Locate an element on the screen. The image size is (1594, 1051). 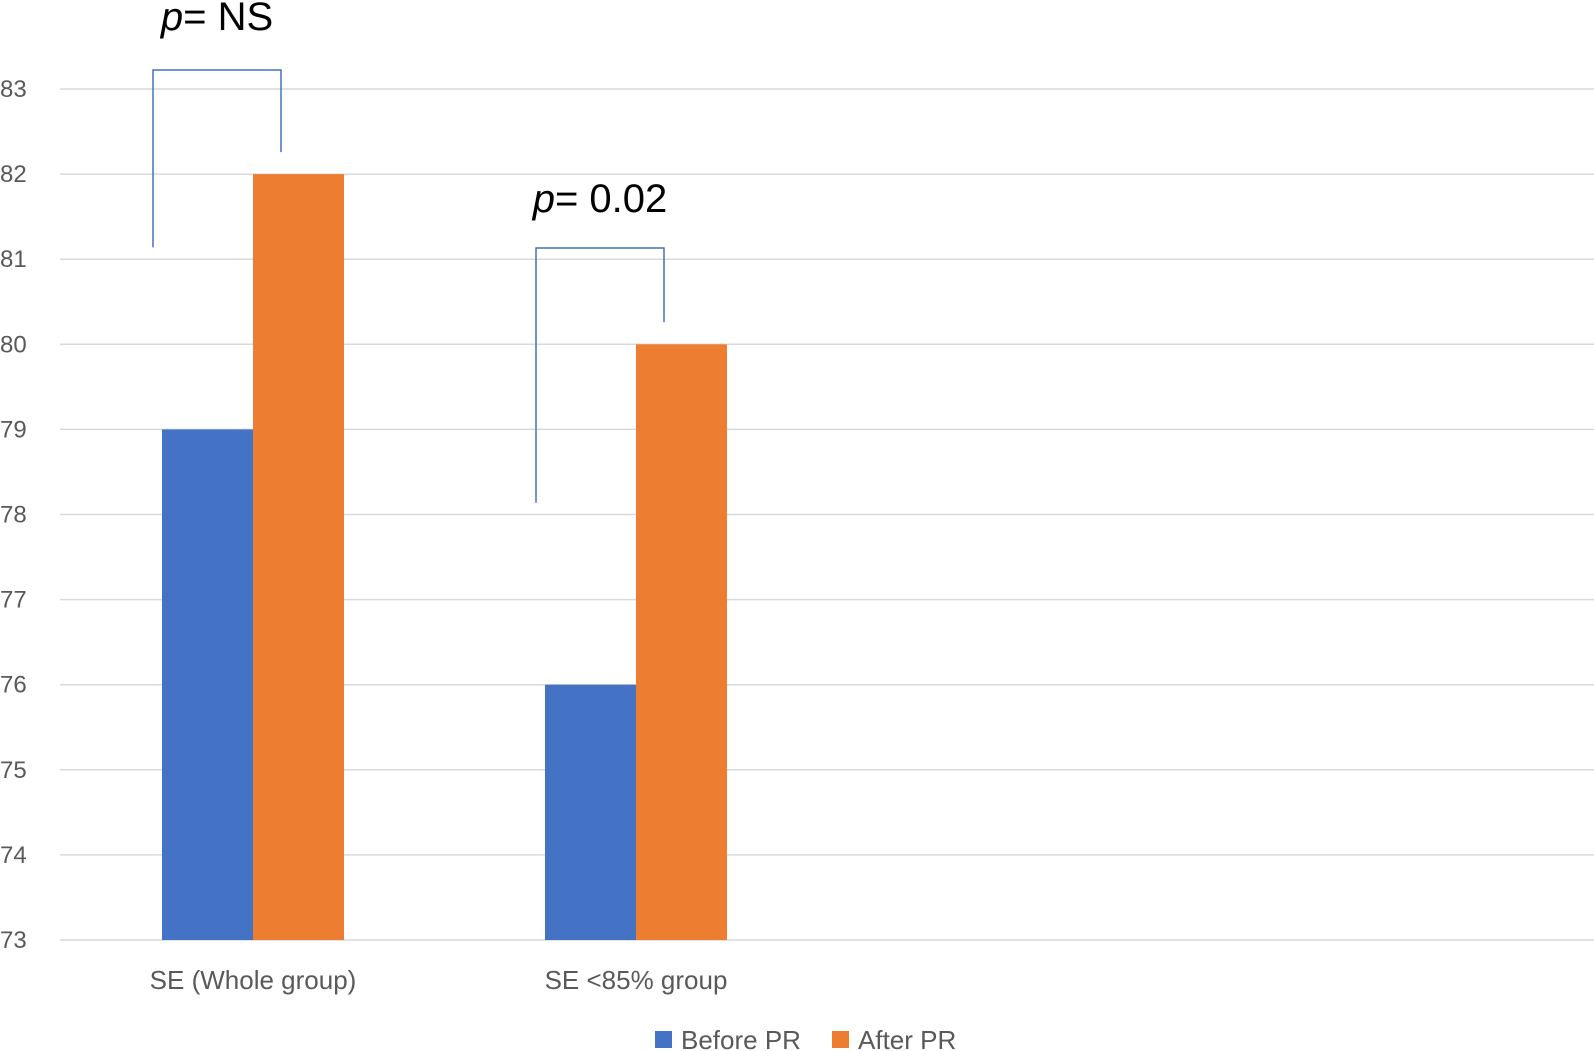
p-value-annotation: p= NS is located at coordinates (216, 19).